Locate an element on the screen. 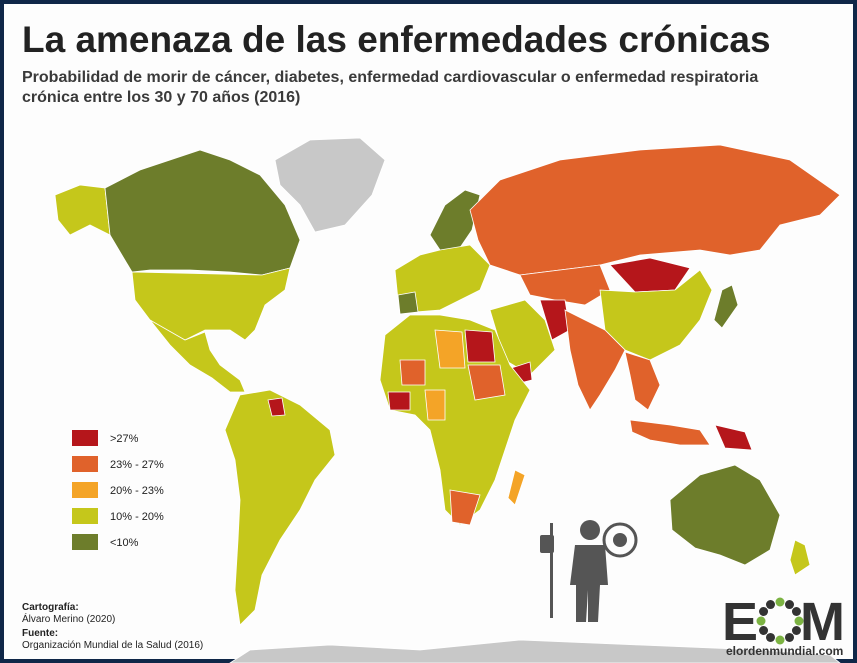 The image size is (857, 663). icon is located at coordinates (589, 571).